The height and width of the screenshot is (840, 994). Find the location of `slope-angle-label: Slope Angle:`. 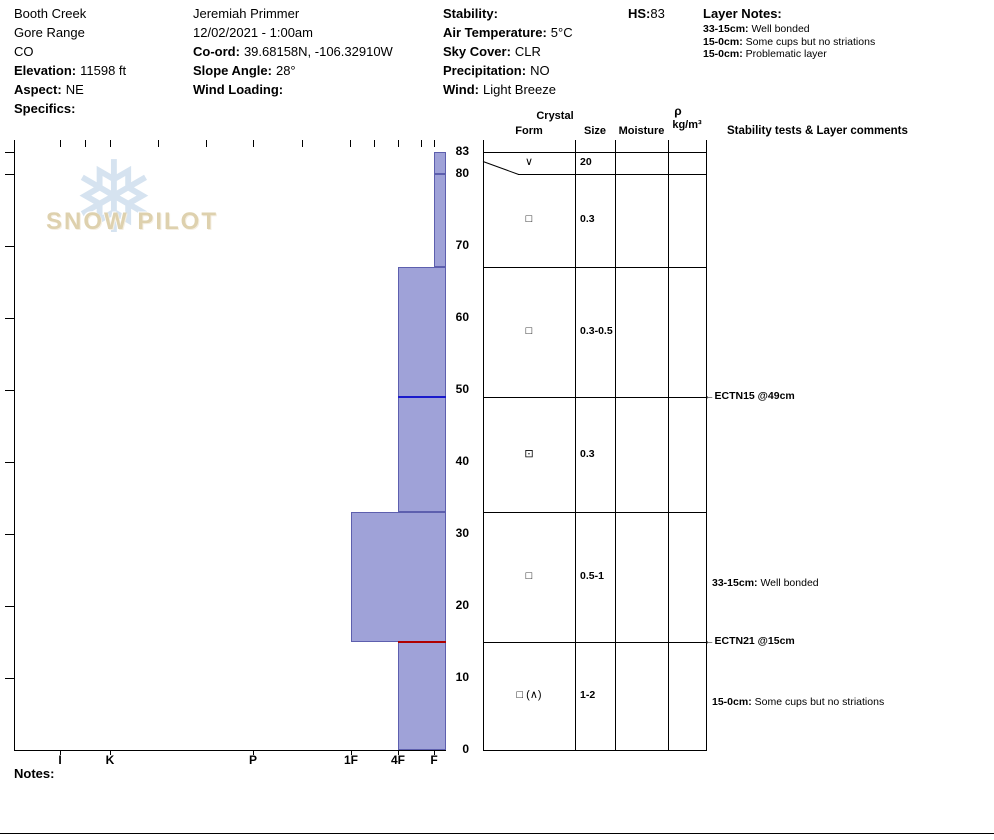

slope-angle-label: Slope Angle: is located at coordinates (232, 70).